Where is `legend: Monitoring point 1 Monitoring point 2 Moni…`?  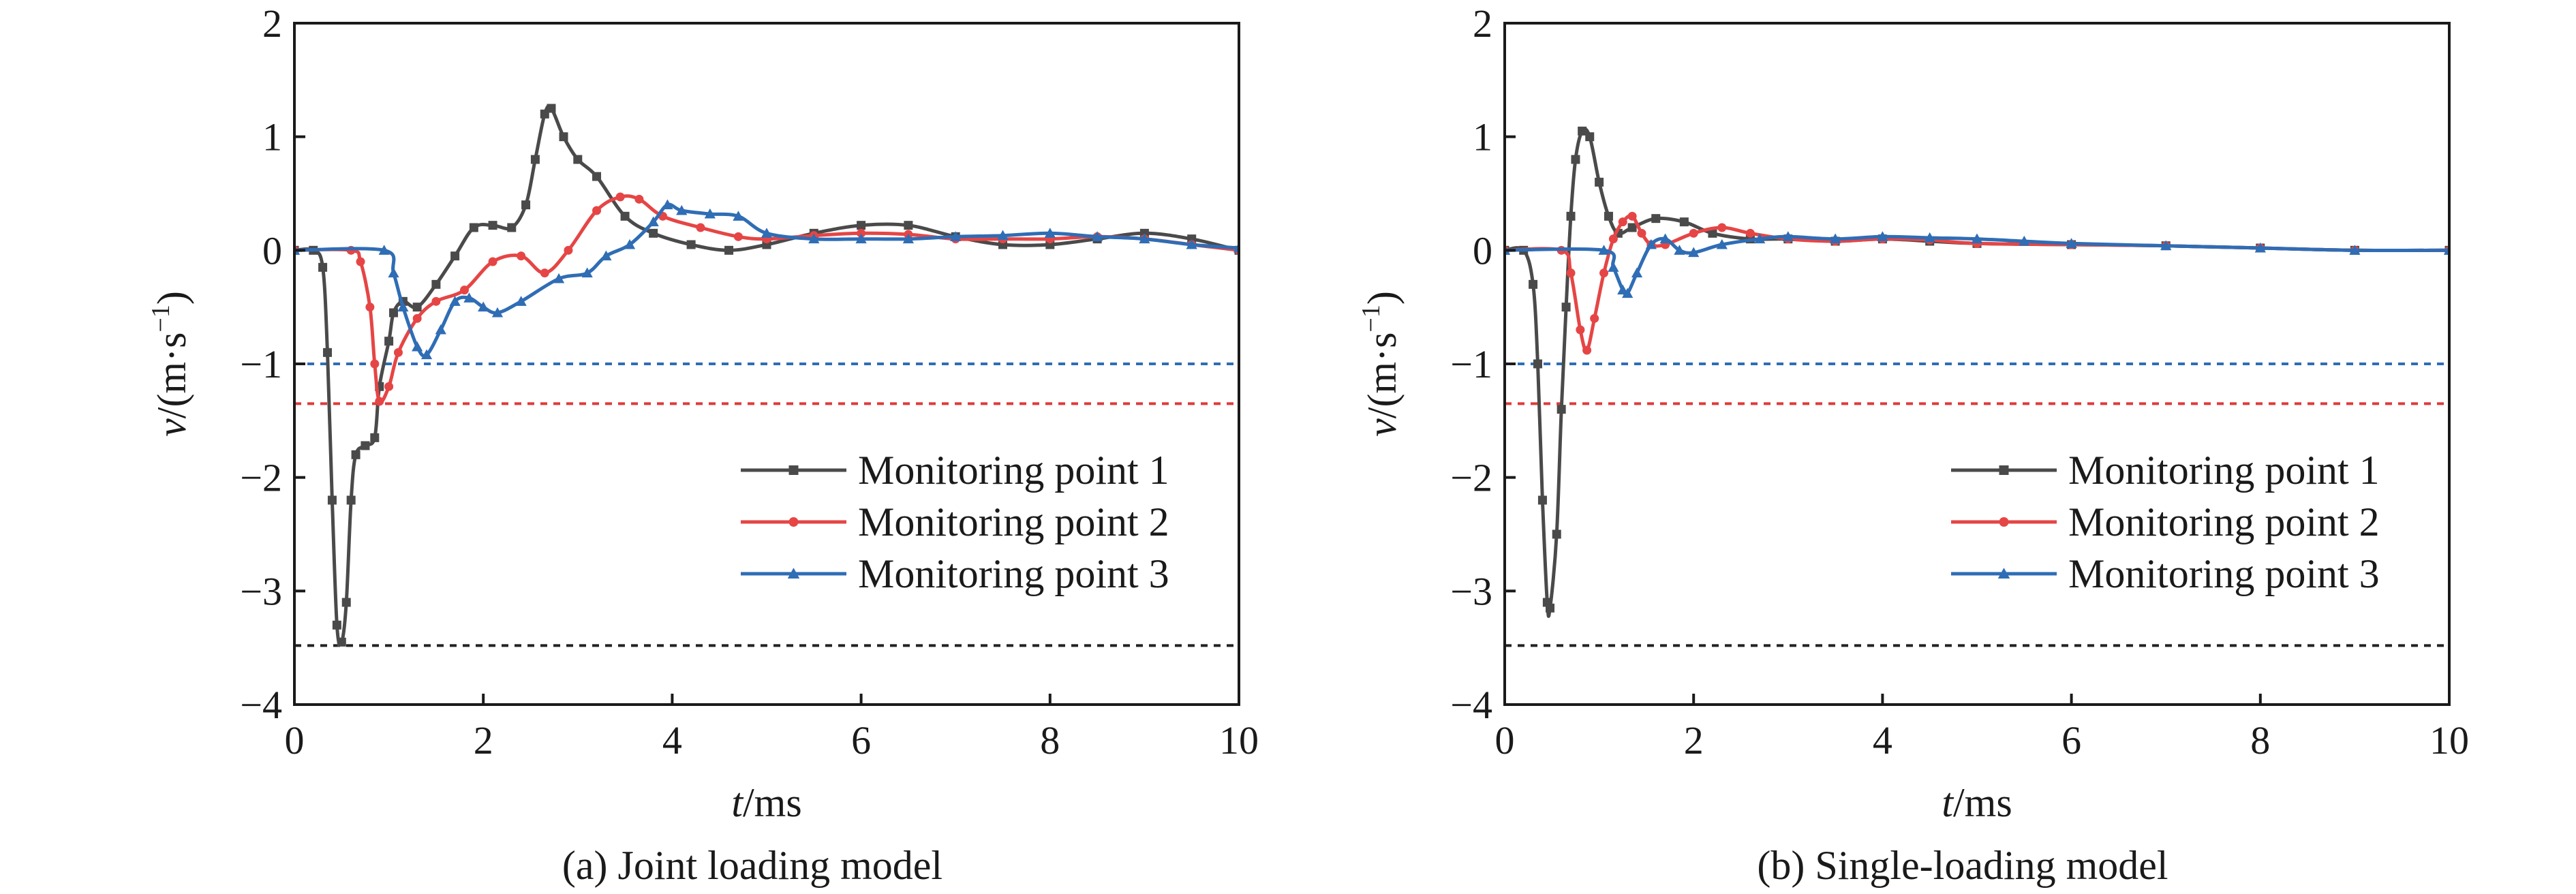
legend: Monitoring point 1 Monitoring point 2 Moni… is located at coordinates (955, 522).